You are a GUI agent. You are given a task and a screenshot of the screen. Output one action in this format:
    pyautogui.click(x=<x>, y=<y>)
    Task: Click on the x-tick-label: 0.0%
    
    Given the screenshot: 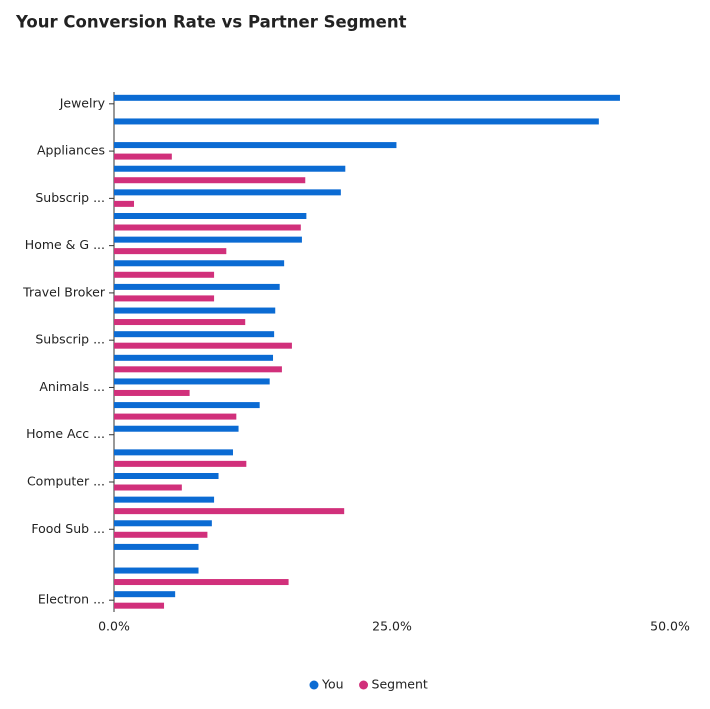 What is the action you would take?
    pyautogui.click(x=114, y=626)
    